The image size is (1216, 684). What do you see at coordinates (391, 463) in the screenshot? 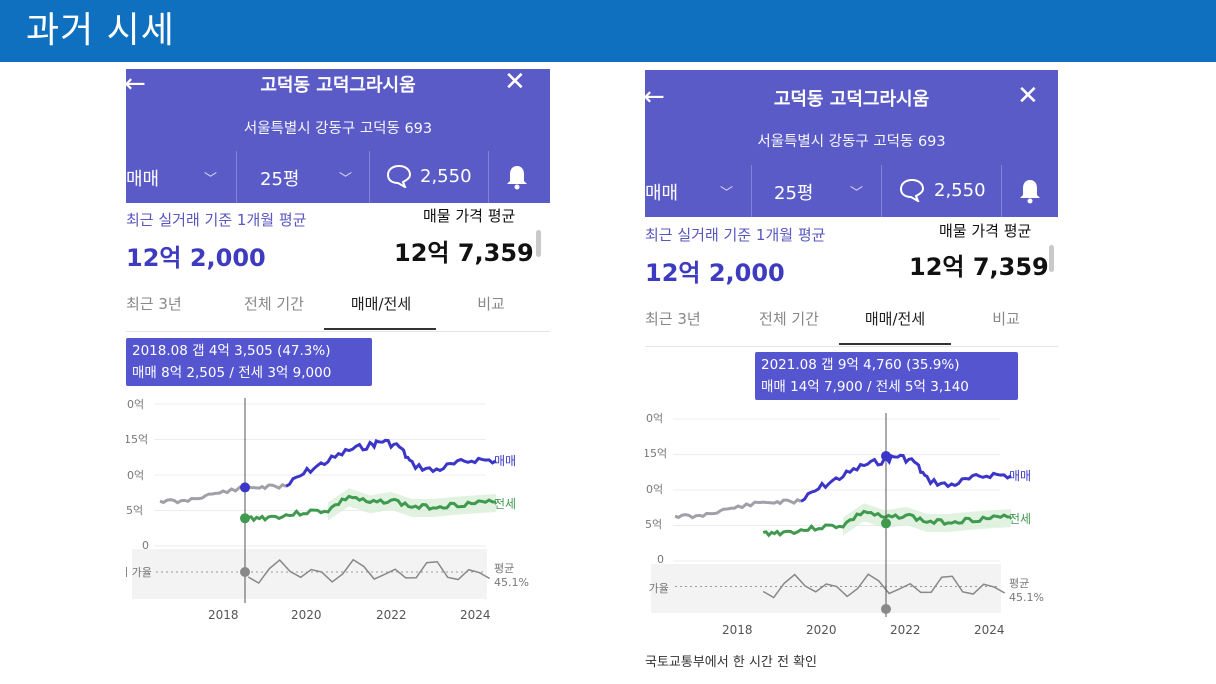
I see `sale-line` at bounding box center [391, 463].